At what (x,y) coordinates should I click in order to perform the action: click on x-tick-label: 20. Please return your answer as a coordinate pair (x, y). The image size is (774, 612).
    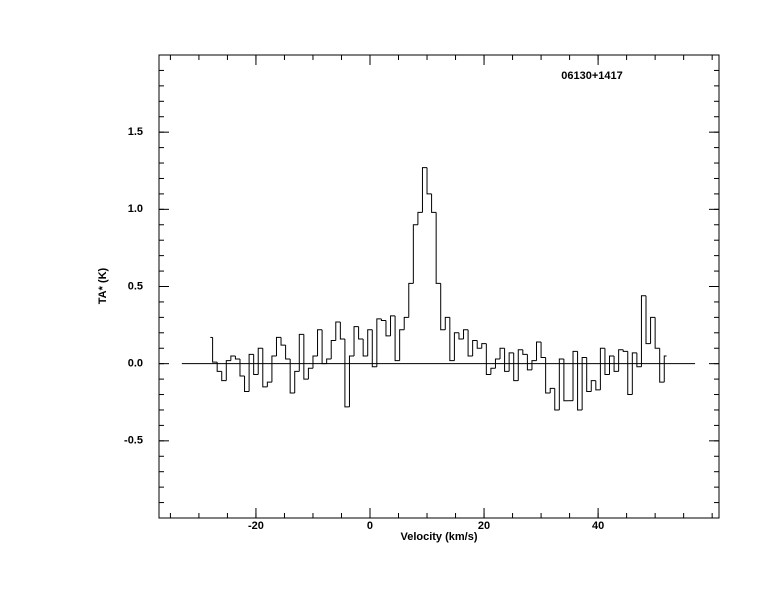
    Looking at the image, I should click on (484, 526).